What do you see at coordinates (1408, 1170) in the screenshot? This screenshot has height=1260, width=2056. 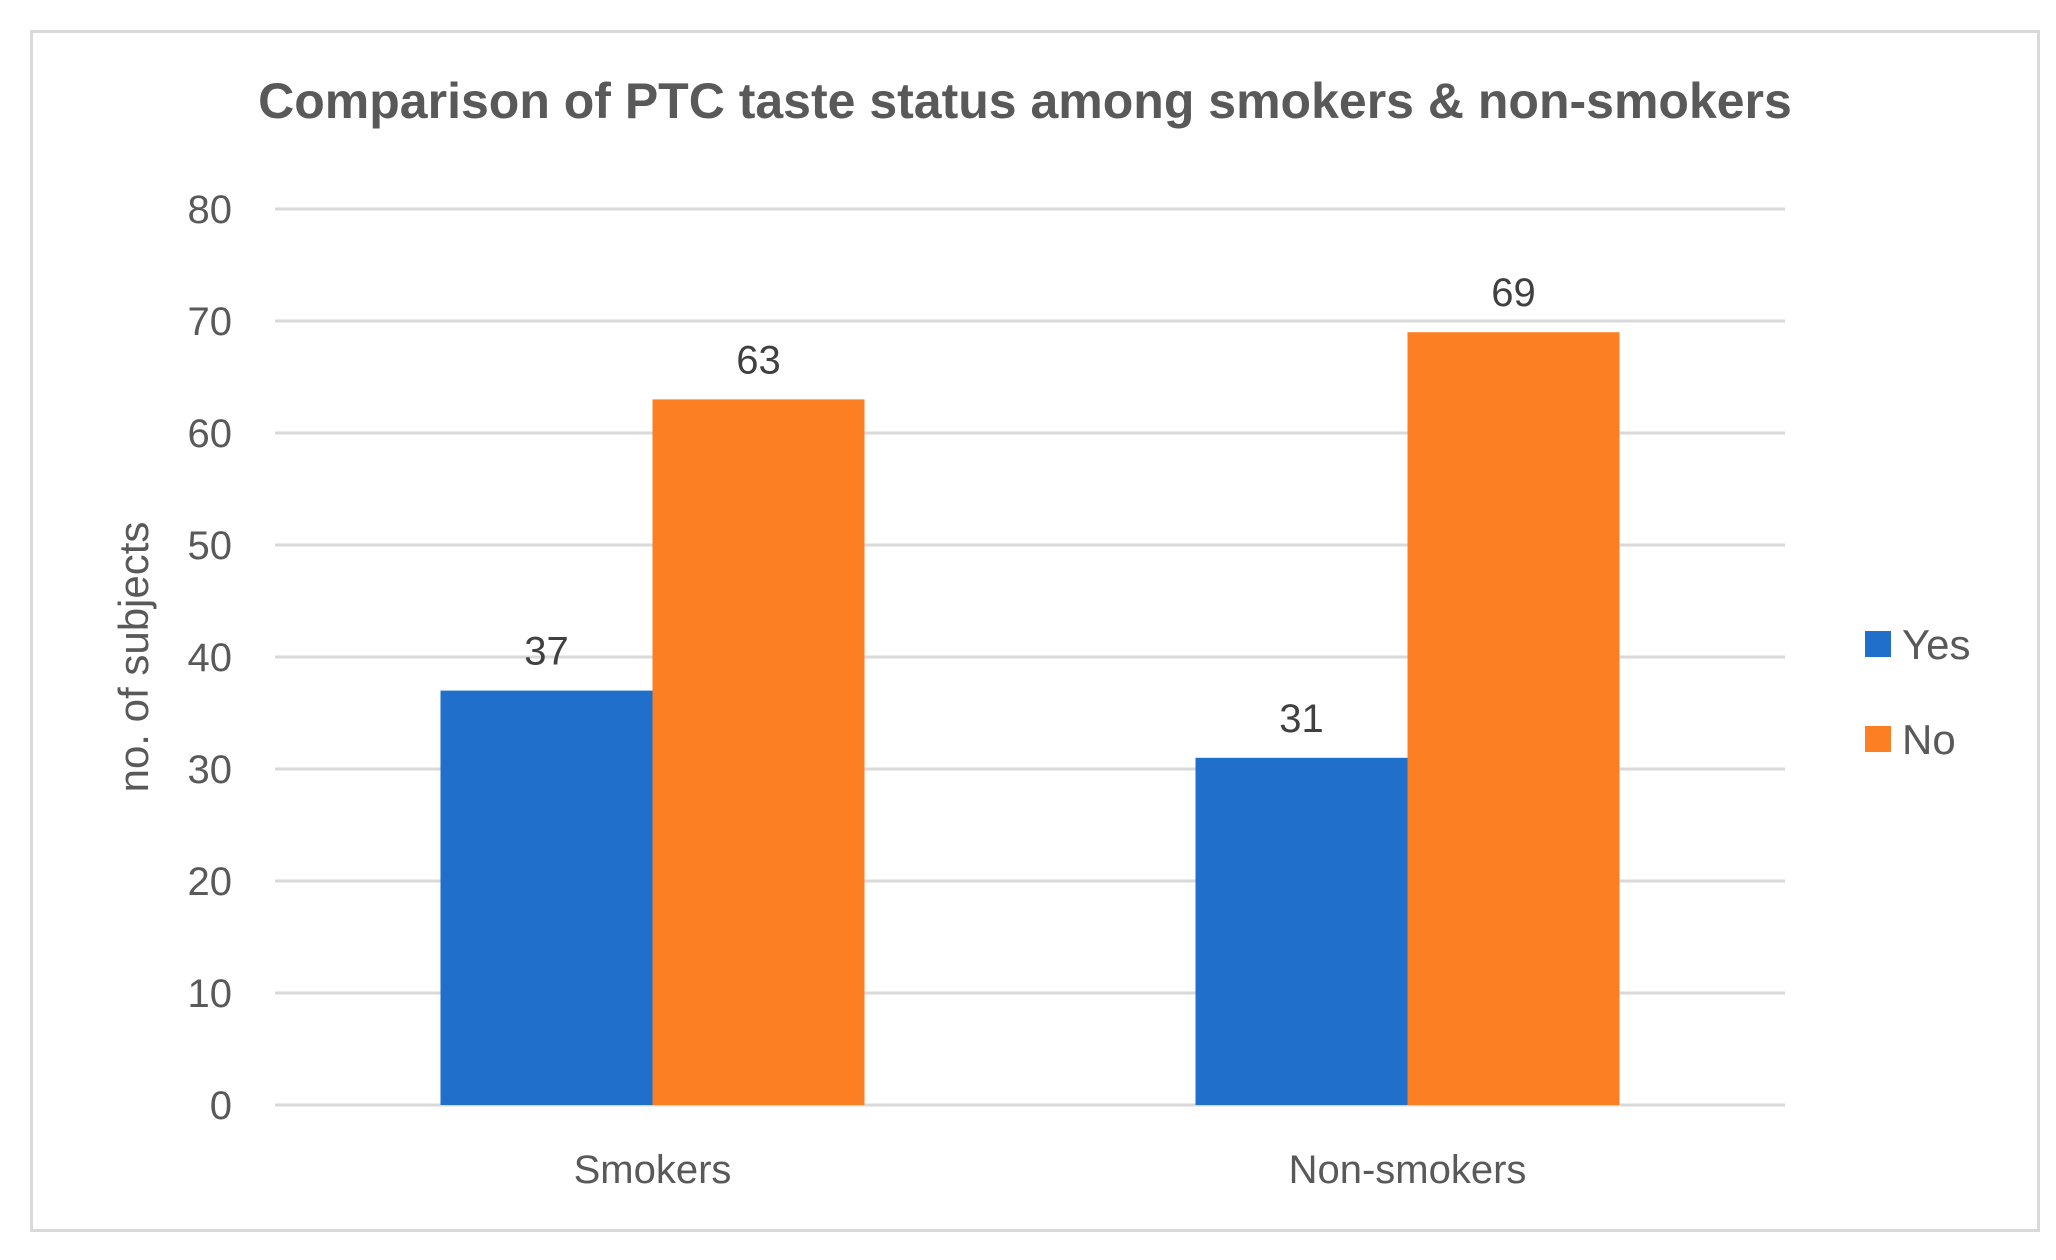 I see `x-tick-label: Non-smokers` at bounding box center [1408, 1170].